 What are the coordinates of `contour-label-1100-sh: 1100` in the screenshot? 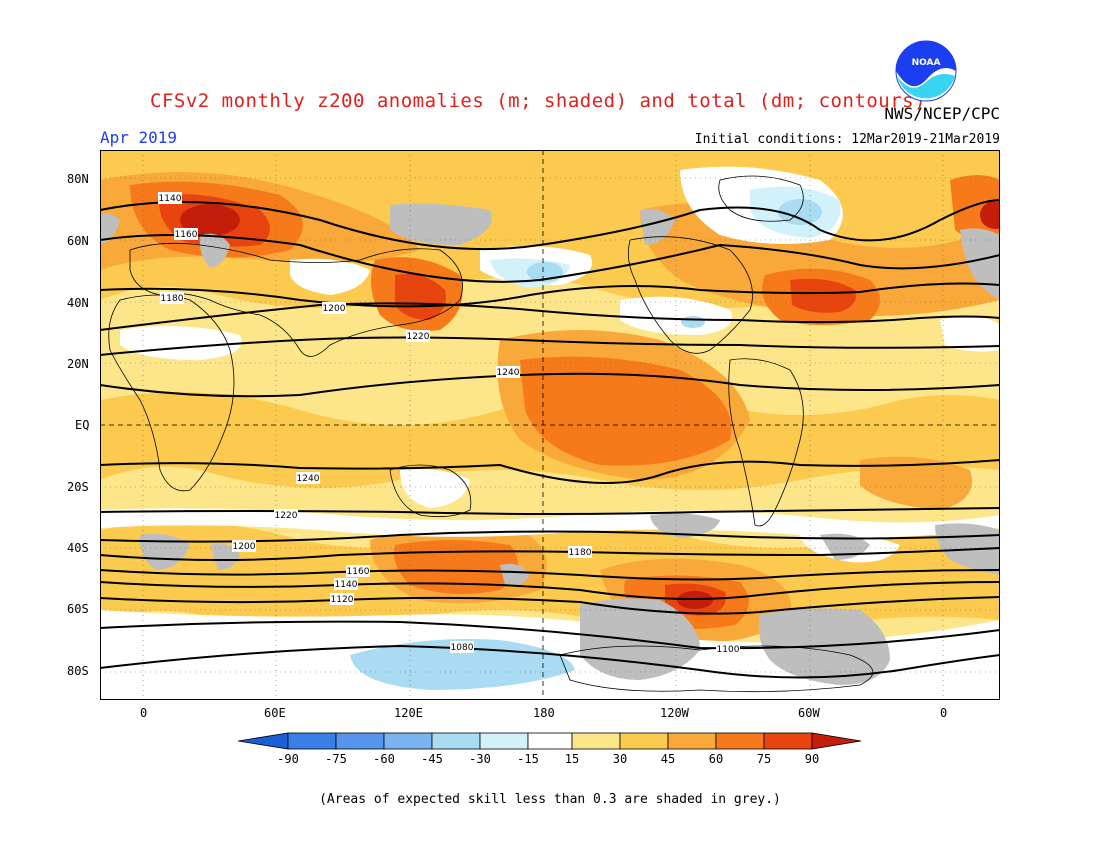 It's located at (728, 649).